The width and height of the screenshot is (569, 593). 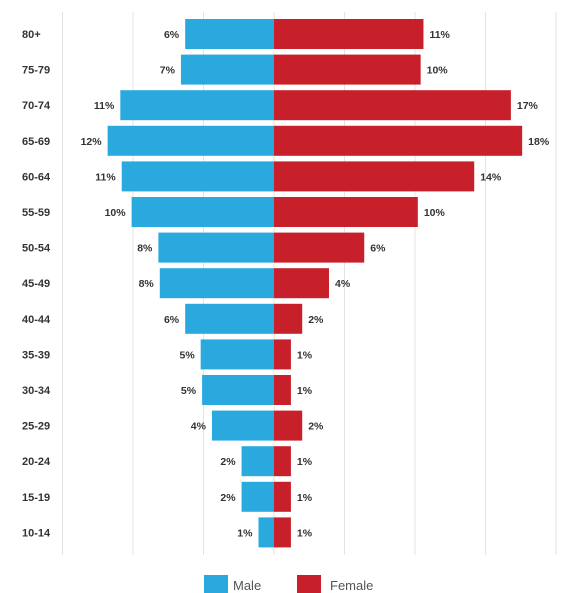 I want to click on y-tick-label: 35-39, so click(x=36, y=355).